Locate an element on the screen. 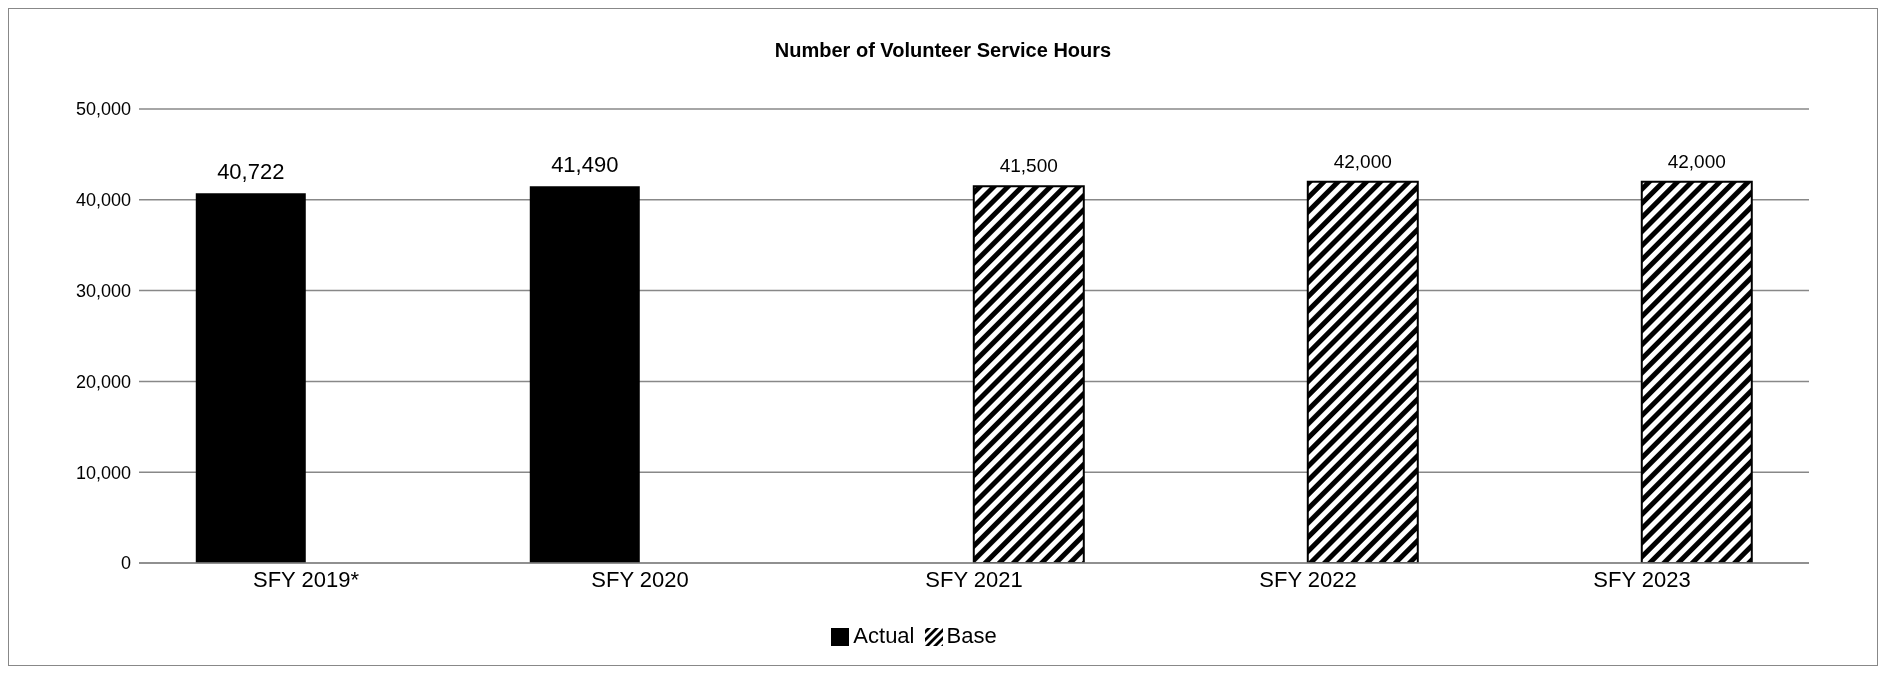 The image size is (1888, 676). x-tick-label: SFY 2023 is located at coordinates (1642, 579).